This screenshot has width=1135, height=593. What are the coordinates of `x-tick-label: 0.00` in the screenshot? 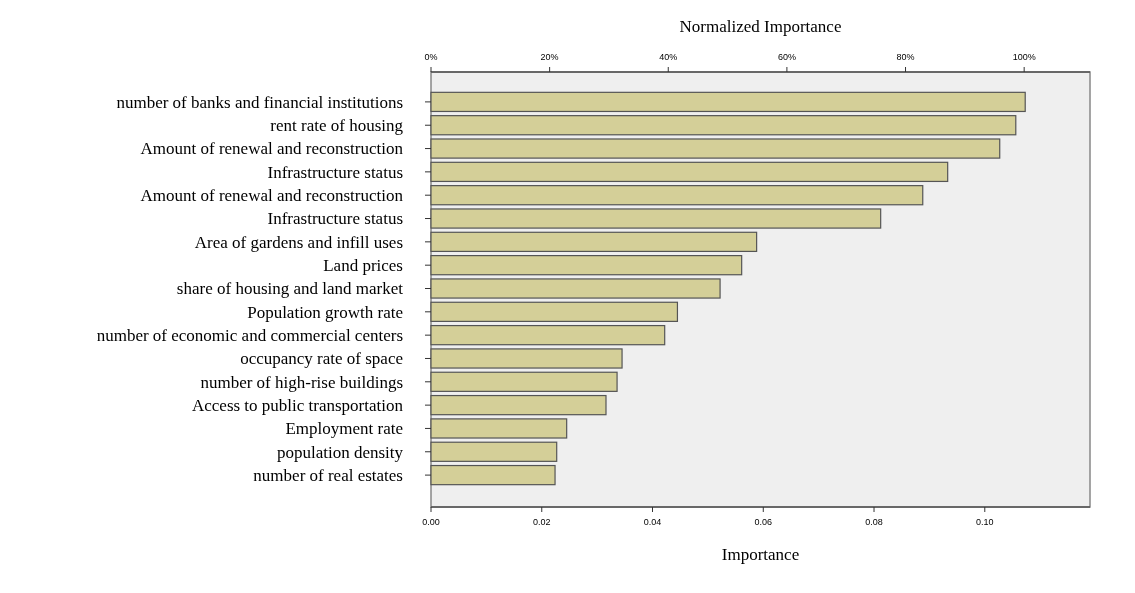 It's located at (431, 522).